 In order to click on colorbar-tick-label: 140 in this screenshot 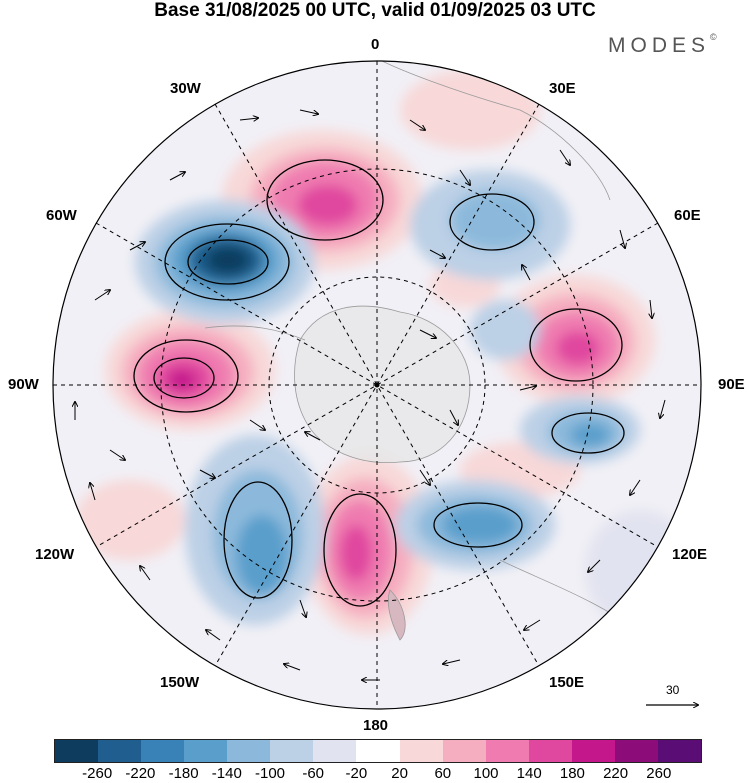, I will do `click(529, 773)`.